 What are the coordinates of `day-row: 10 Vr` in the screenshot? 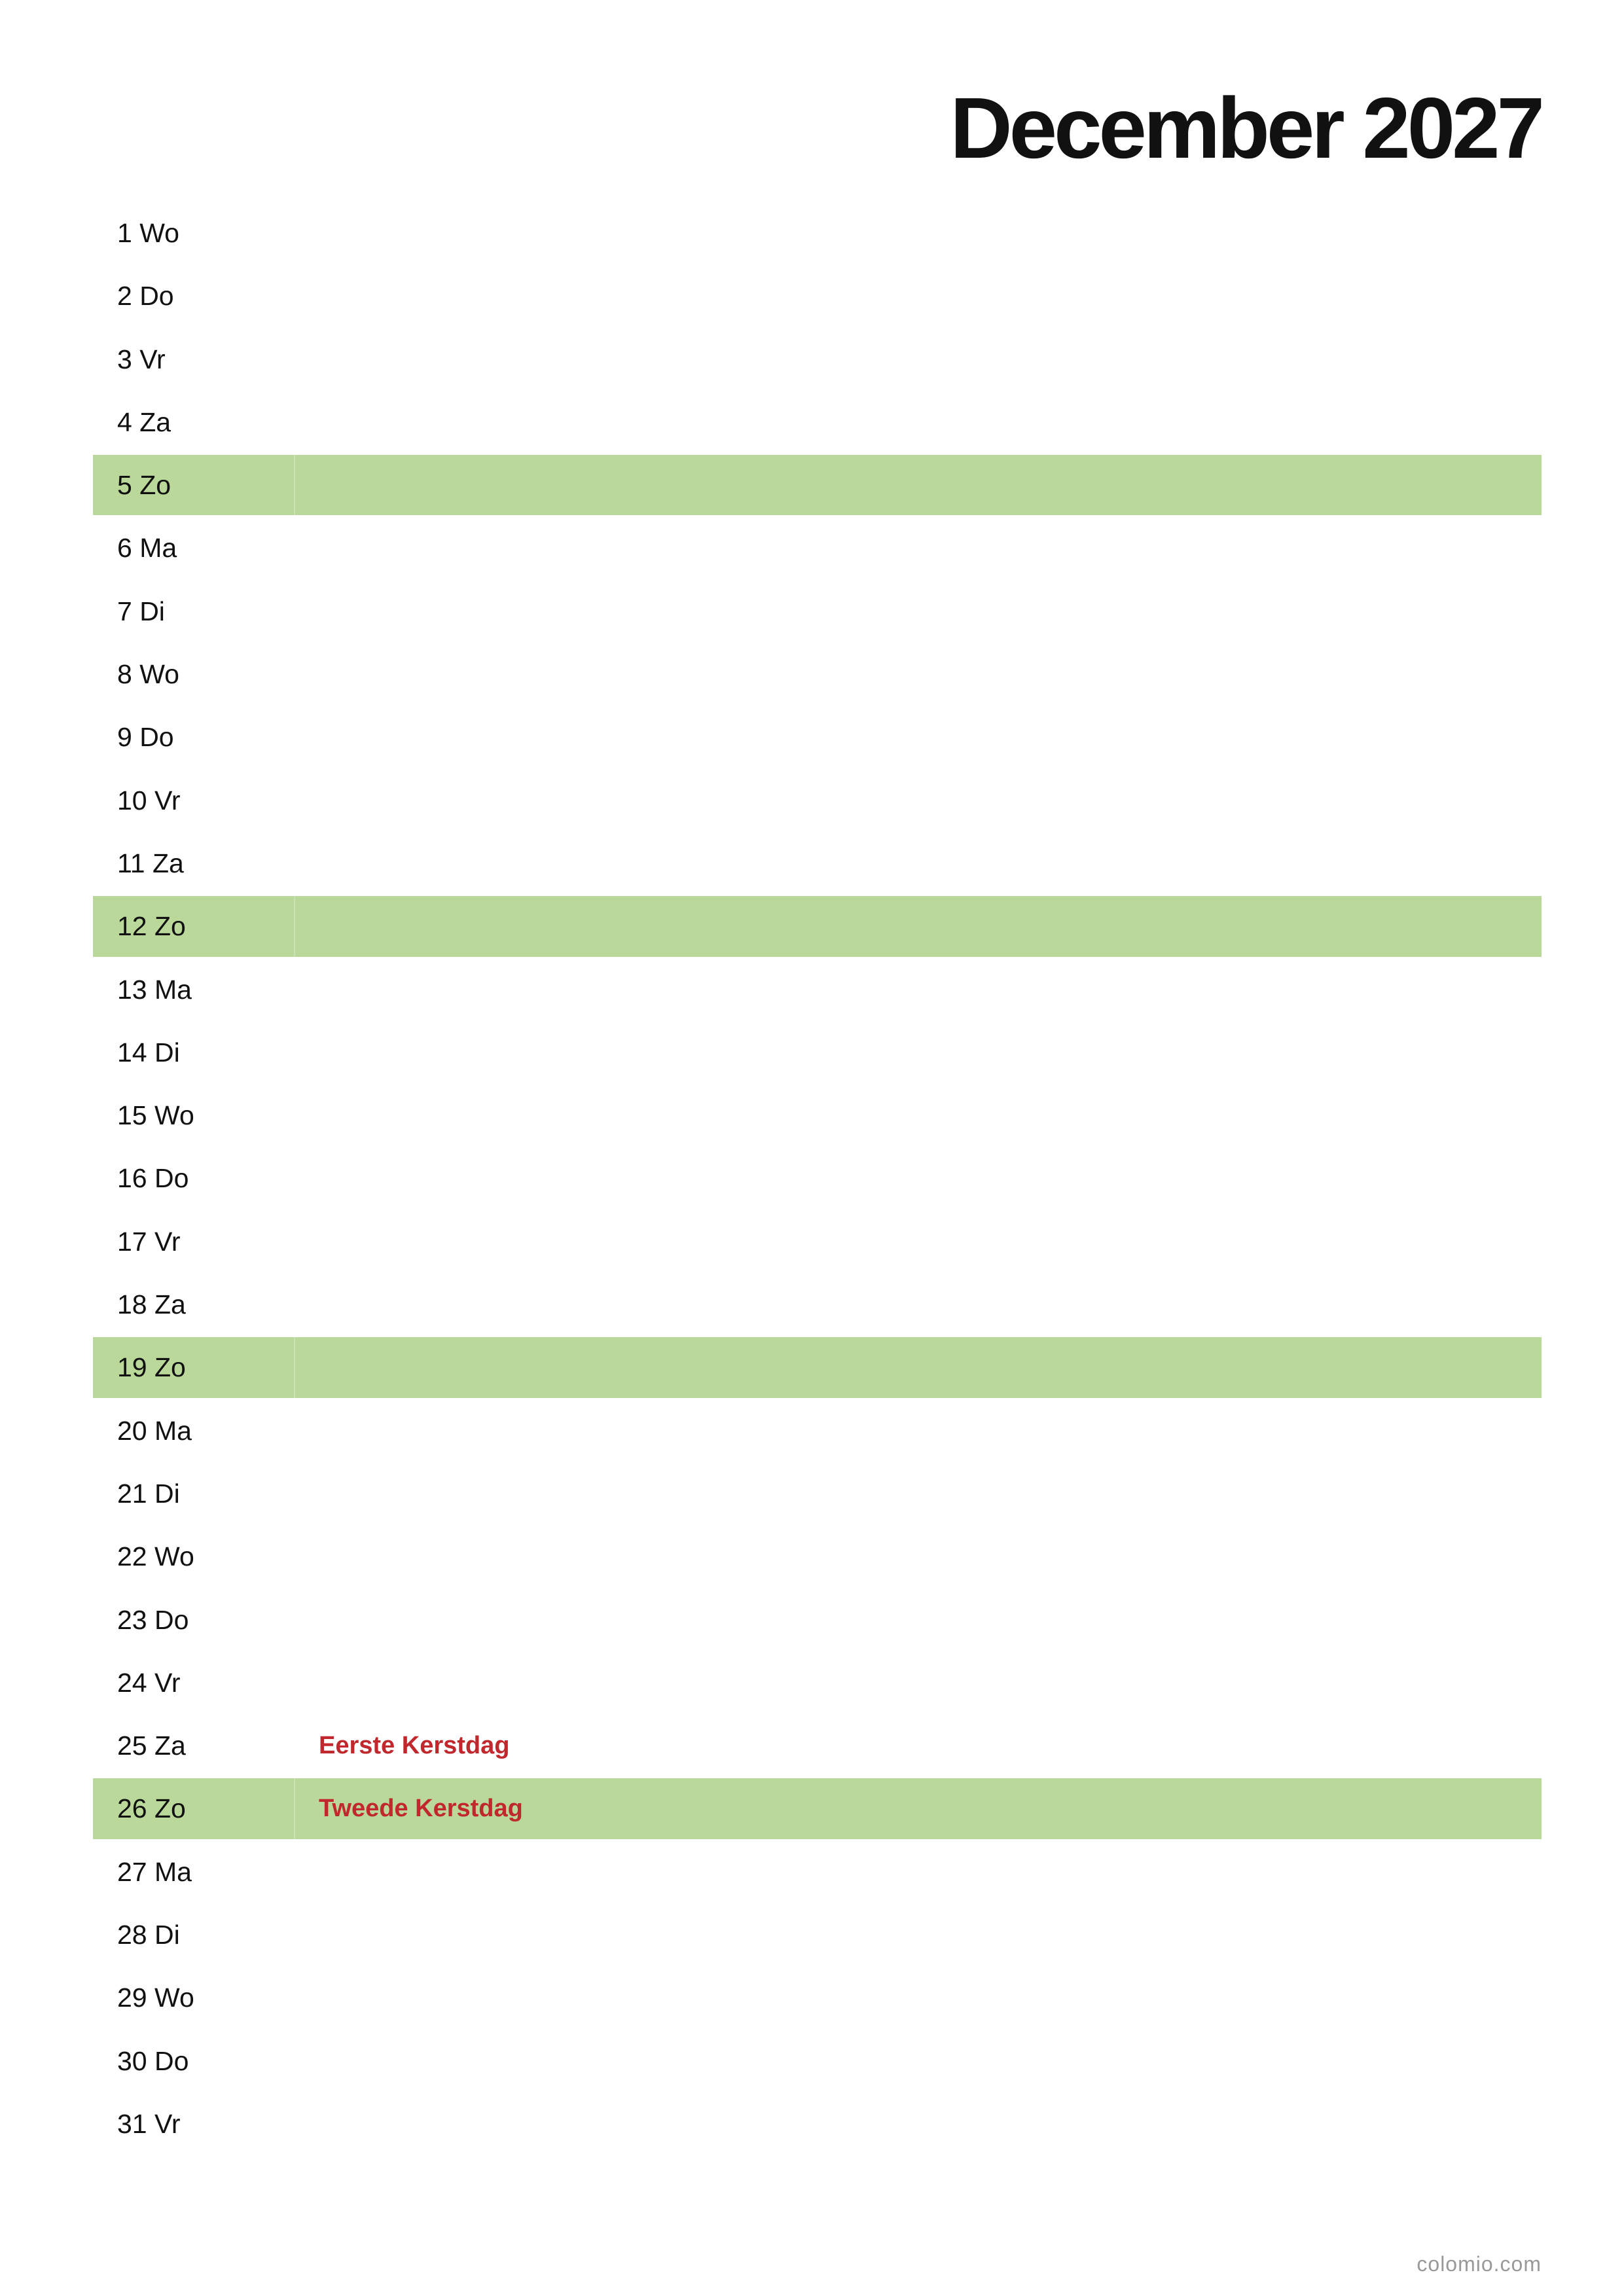 It's located at (817, 800).